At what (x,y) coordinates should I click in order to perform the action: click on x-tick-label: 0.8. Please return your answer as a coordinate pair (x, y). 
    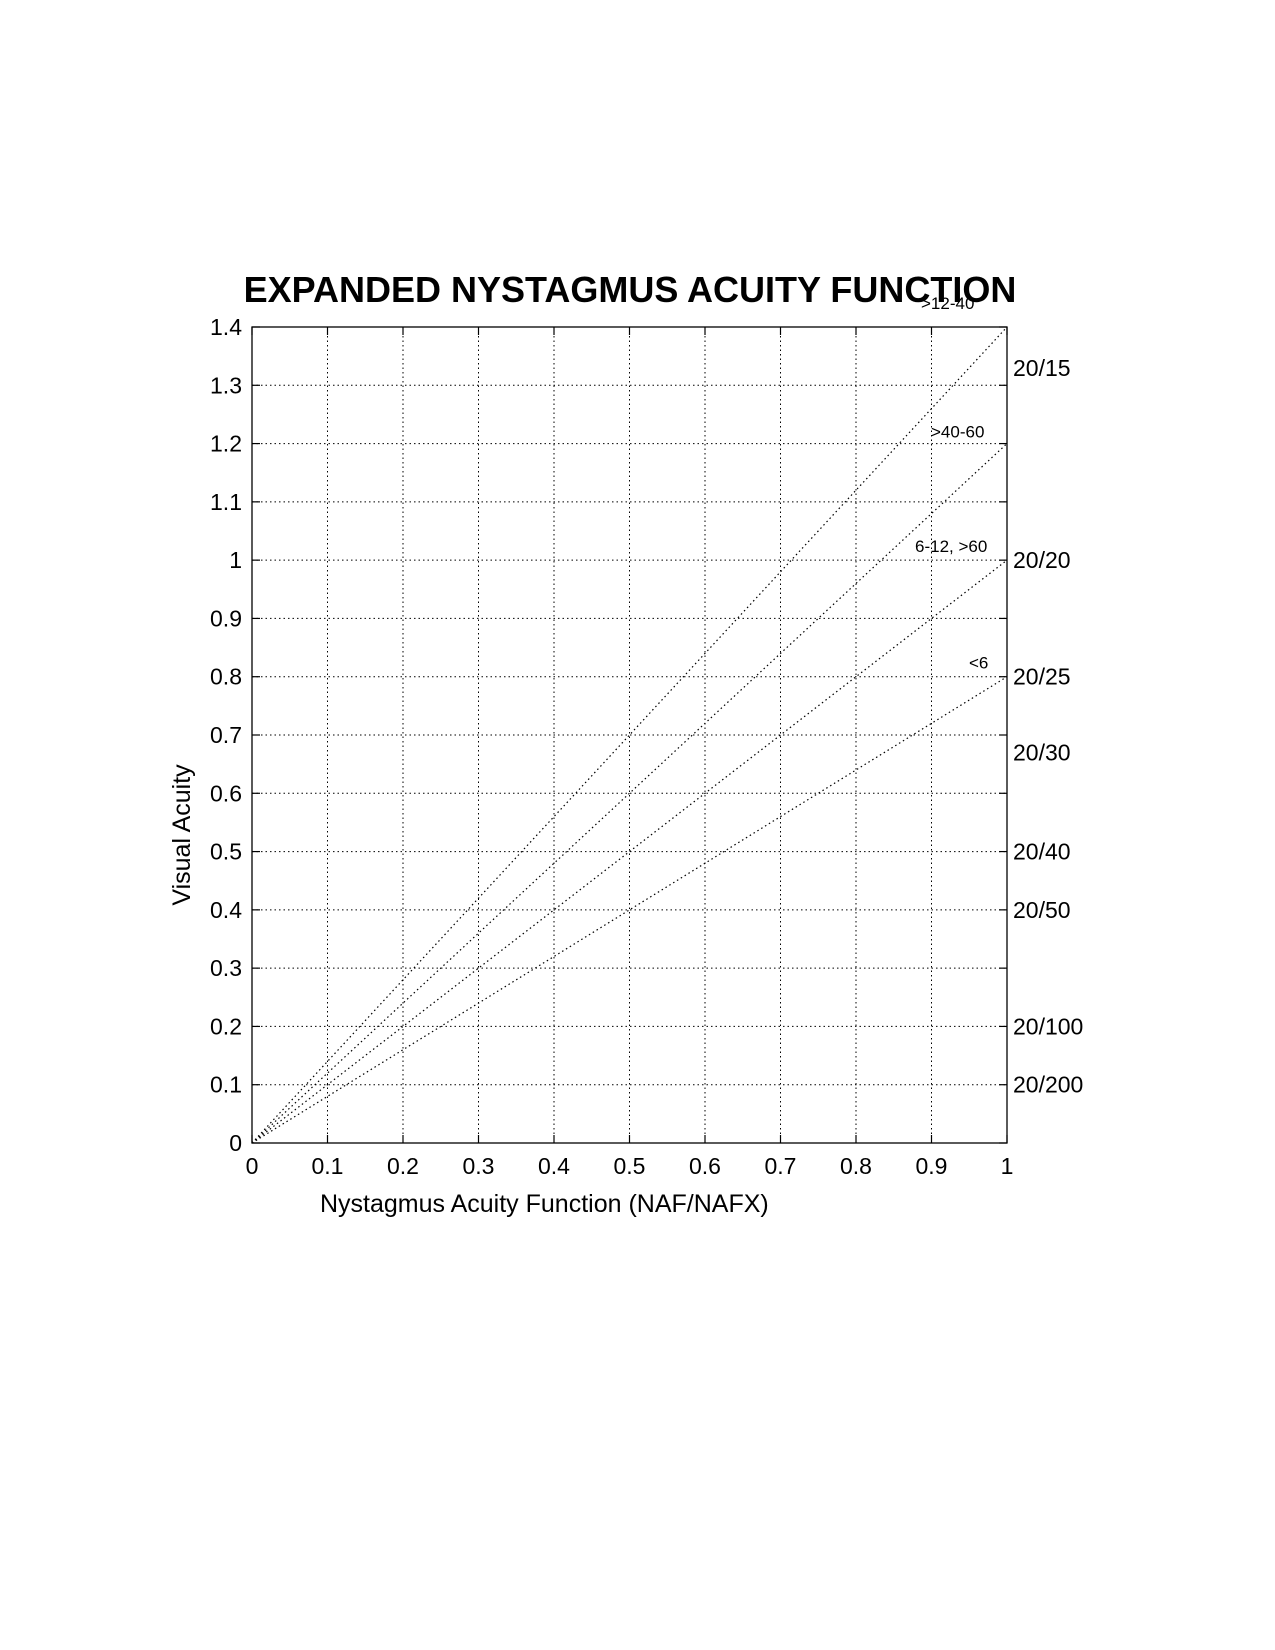
    Looking at the image, I should click on (856, 1166).